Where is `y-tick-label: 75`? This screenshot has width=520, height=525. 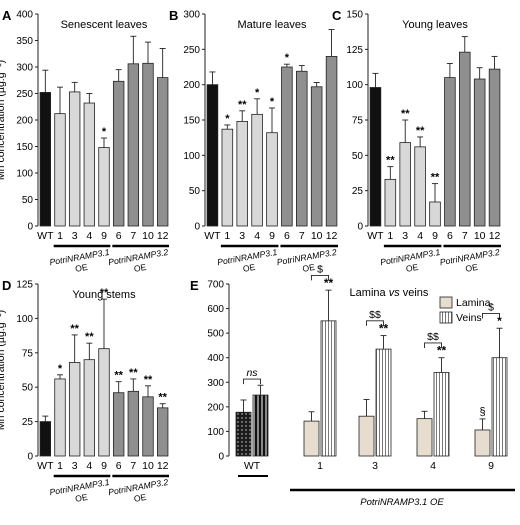
y-tick-label: 75 is located at coordinates (358, 121).